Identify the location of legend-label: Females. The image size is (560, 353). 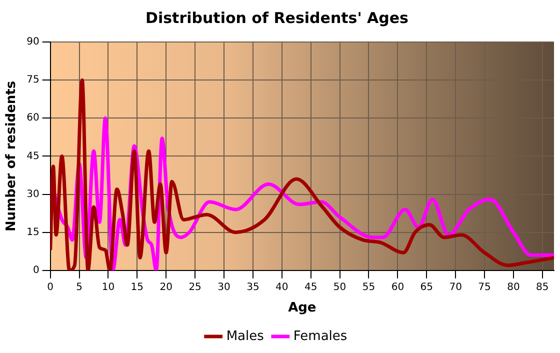
(320, 336).